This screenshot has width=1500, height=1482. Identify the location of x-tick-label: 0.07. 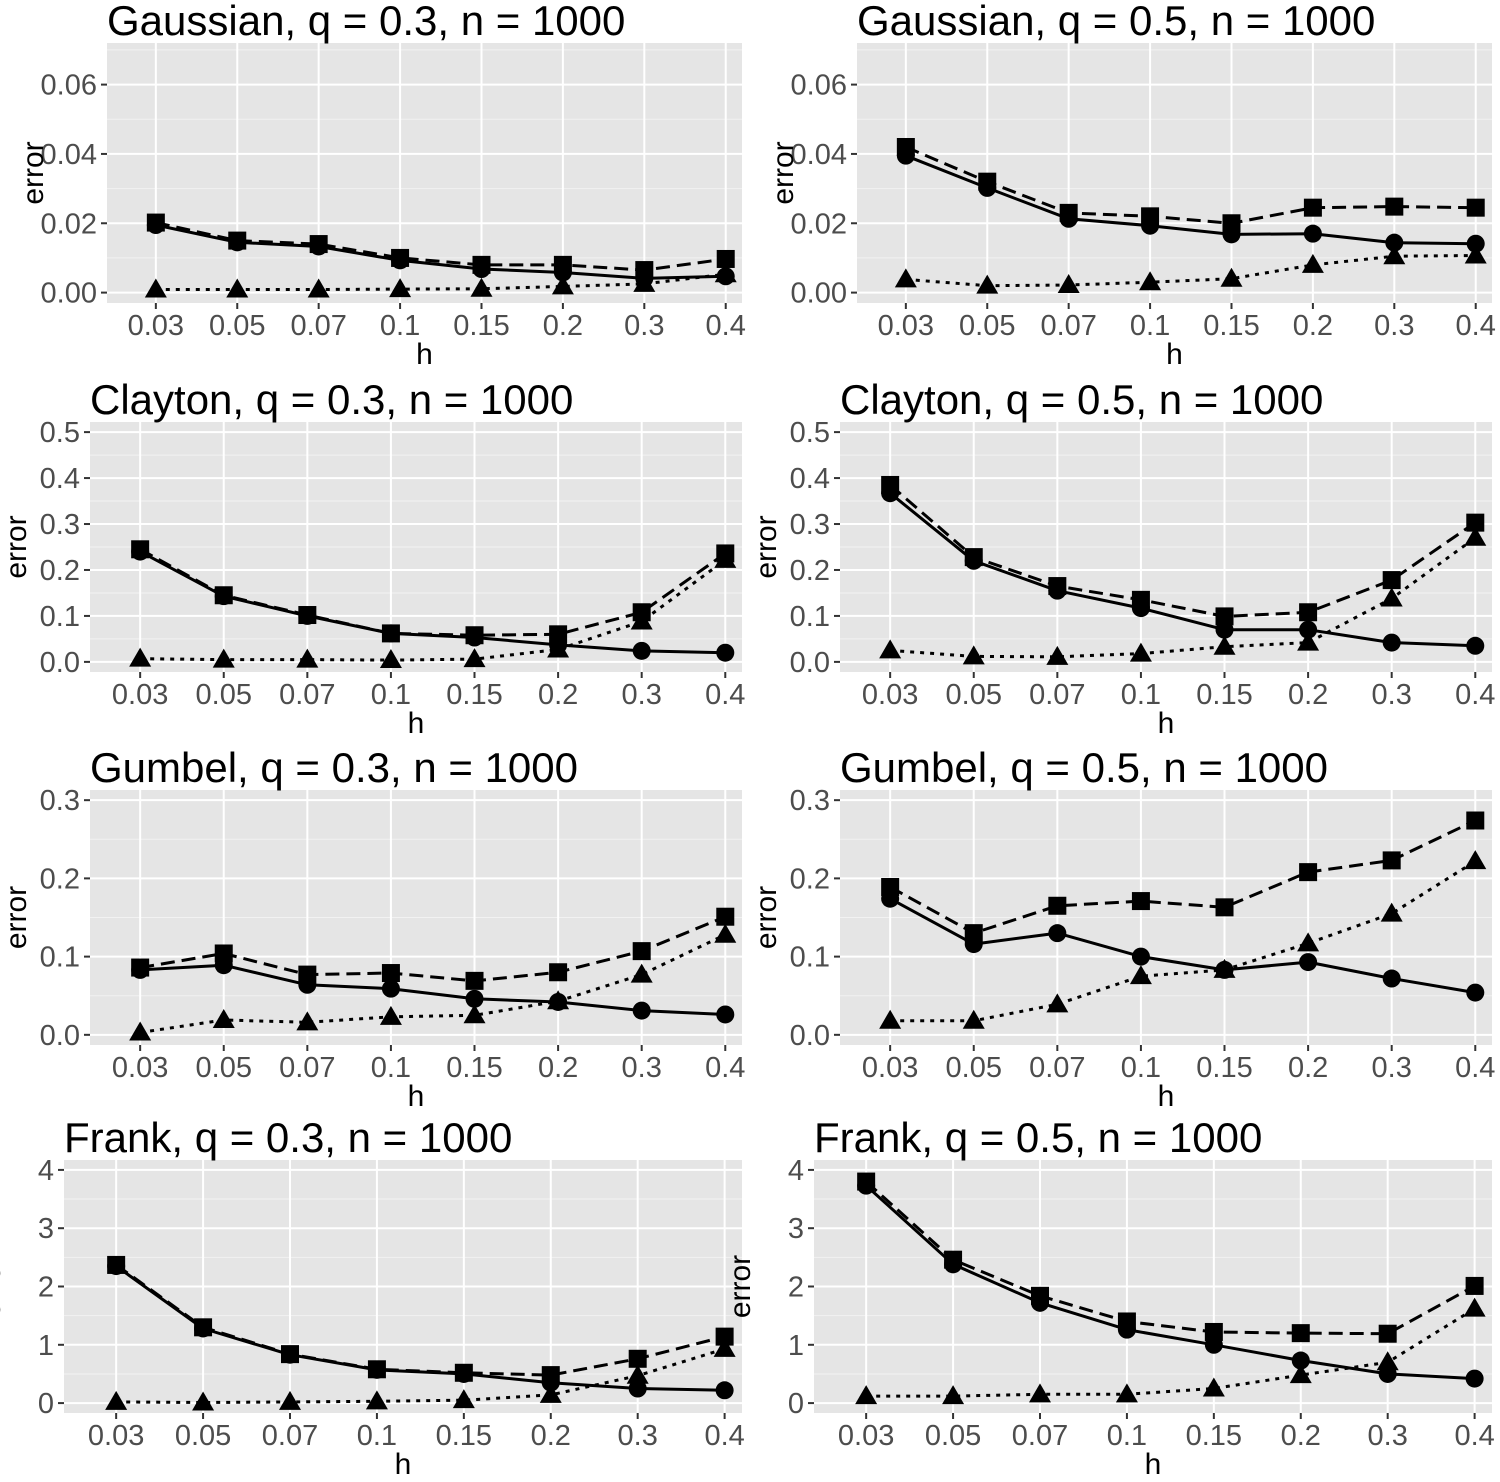
(1057, 1068).